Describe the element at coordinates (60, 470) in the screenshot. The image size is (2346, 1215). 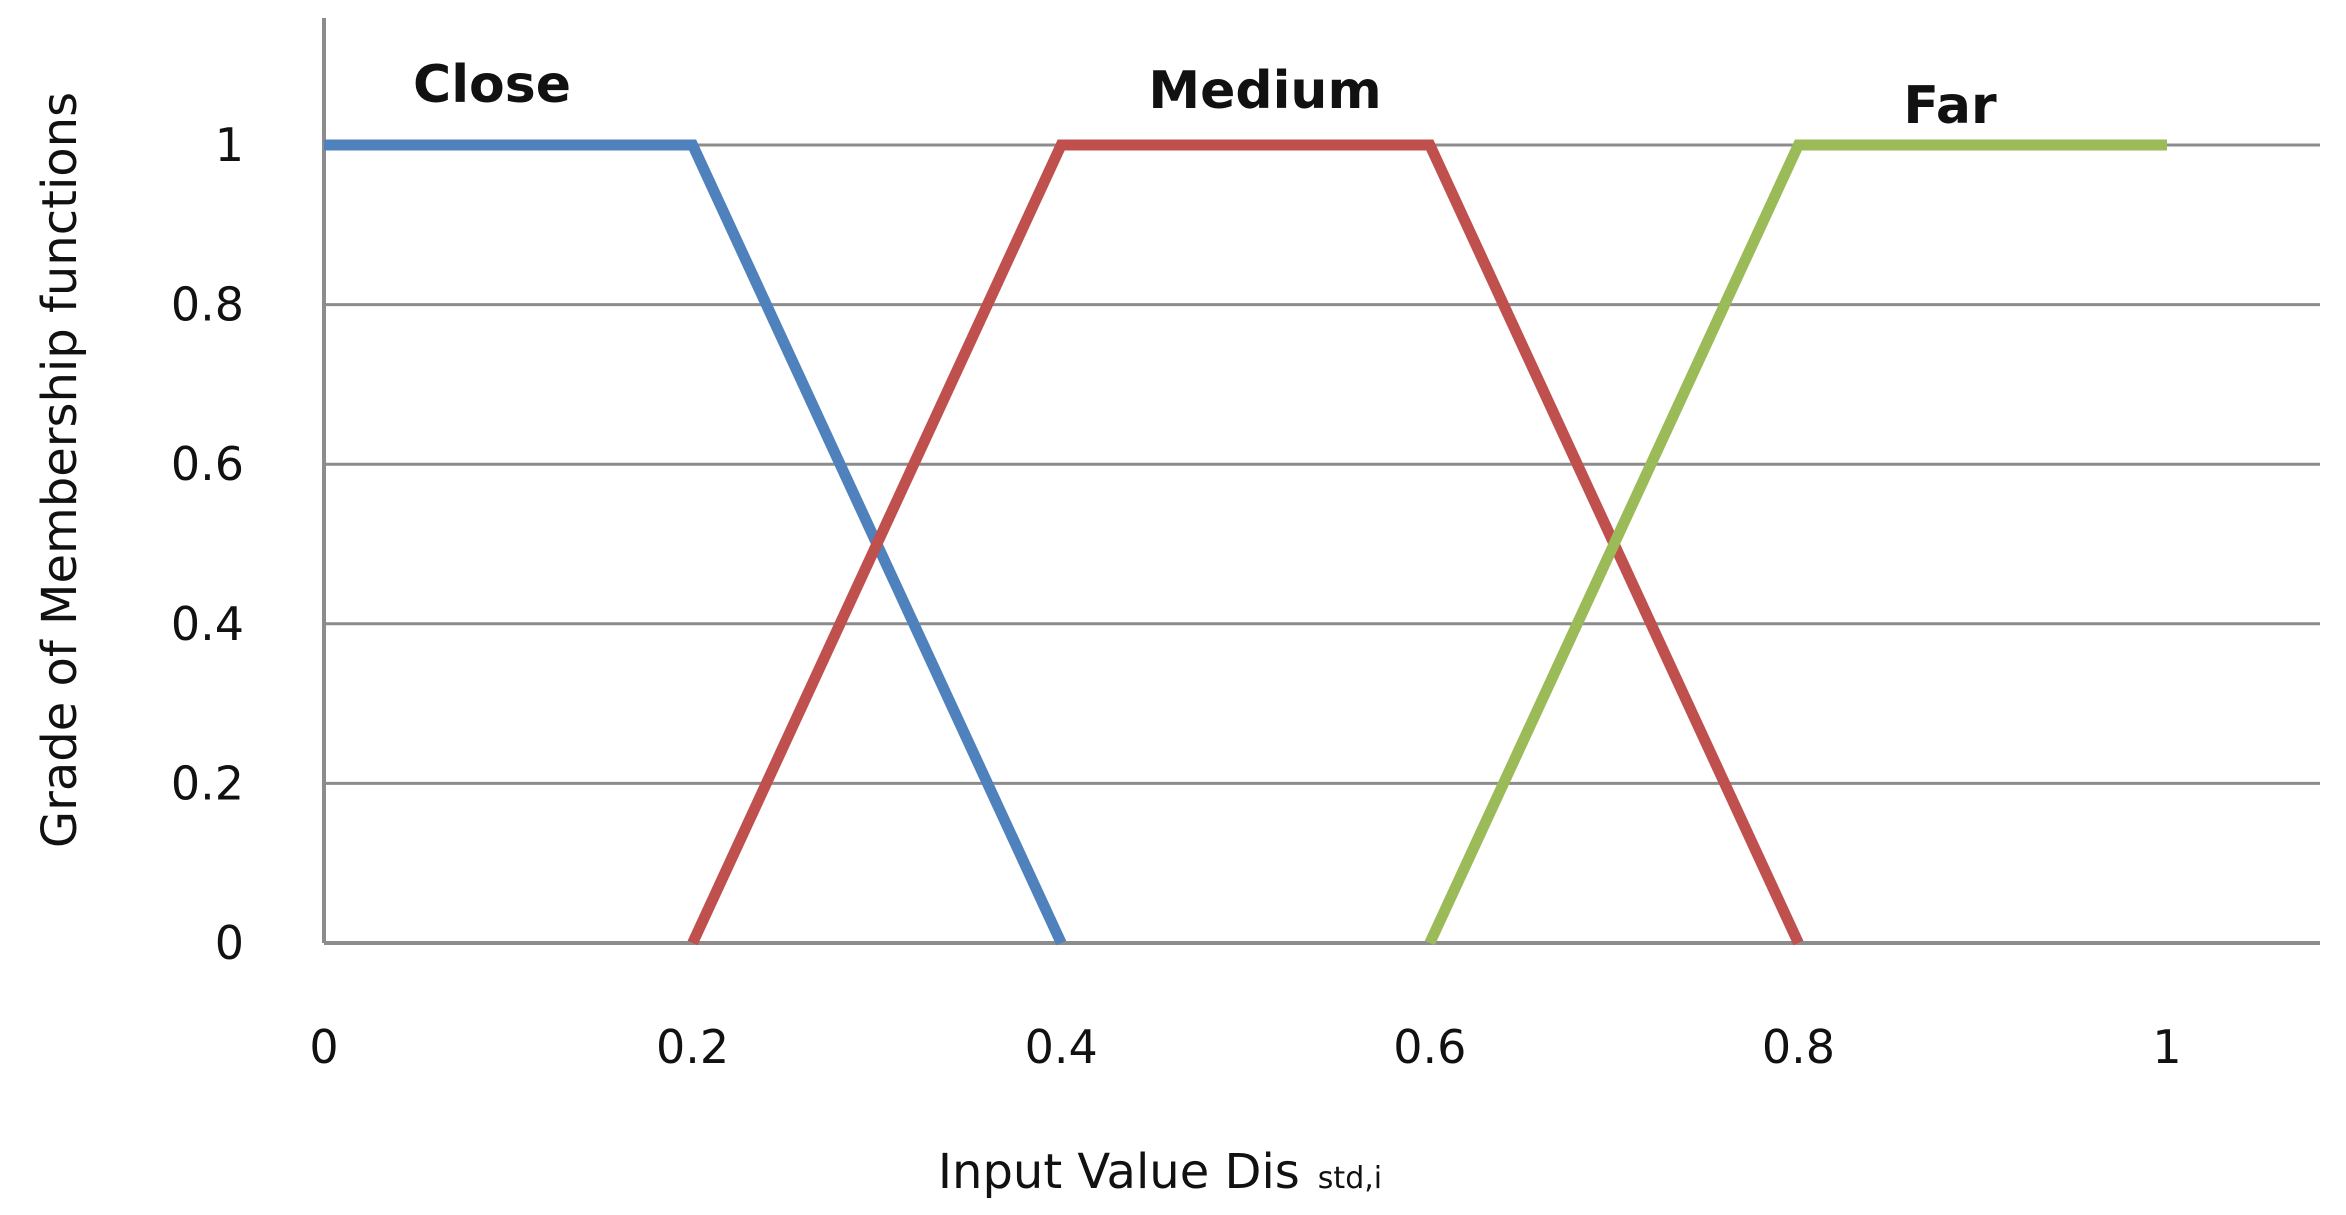
I see `y-axis-title: Grade of Membership functions` at that location.